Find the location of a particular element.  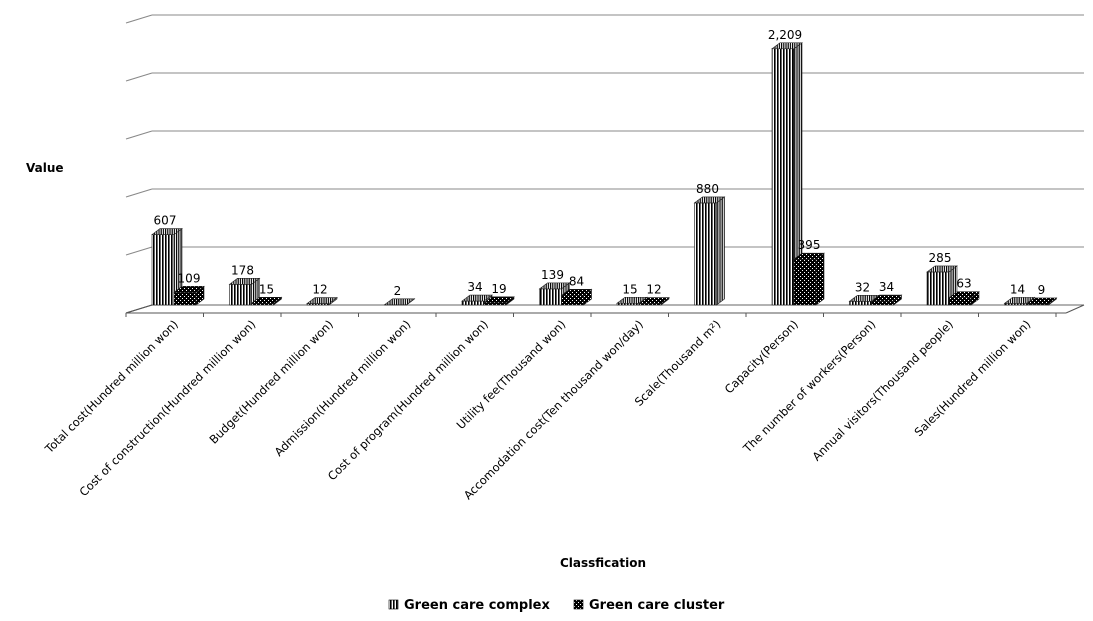

legend-swatch-cluster is located at coordinates (578, 604).